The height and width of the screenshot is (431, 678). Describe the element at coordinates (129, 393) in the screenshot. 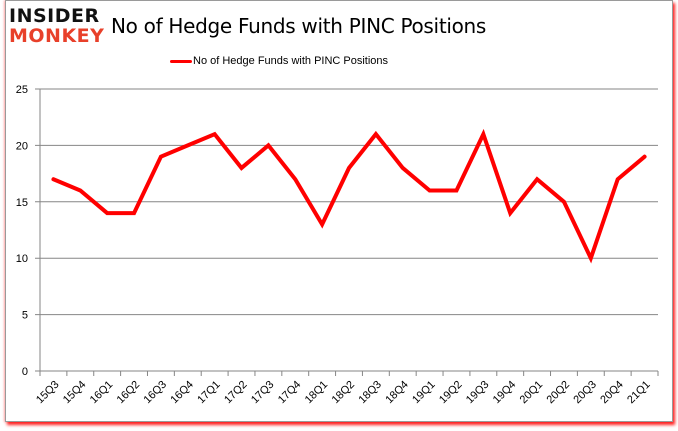

I see `x-tick-label: 16Q2` at that location.